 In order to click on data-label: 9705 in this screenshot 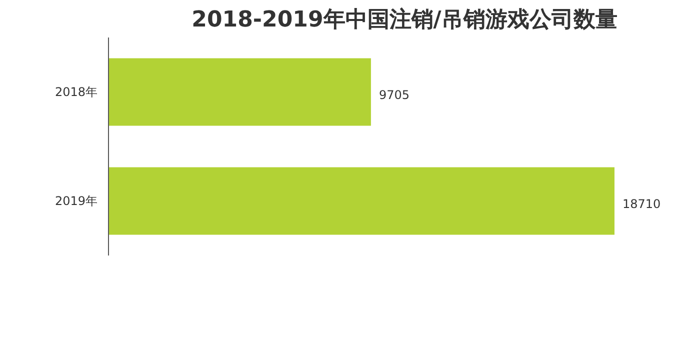, I will do `click(394, 95)`.